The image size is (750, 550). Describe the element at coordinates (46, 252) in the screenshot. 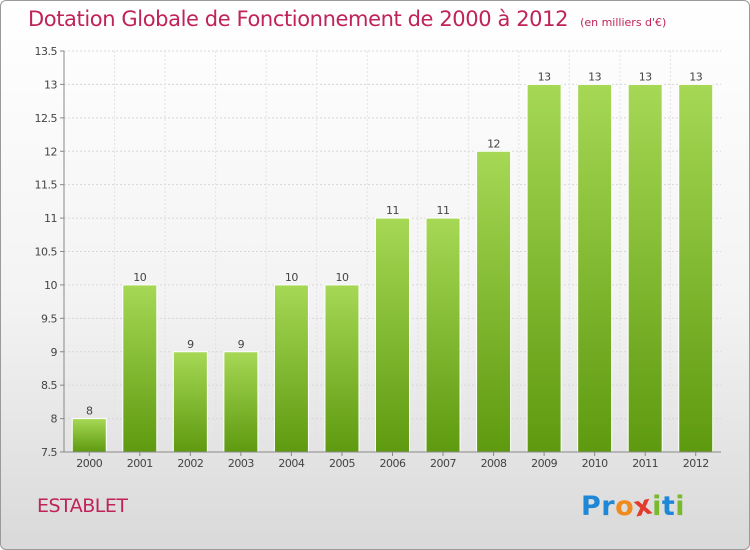

I see `y-tick-label: 10.5` at that location.